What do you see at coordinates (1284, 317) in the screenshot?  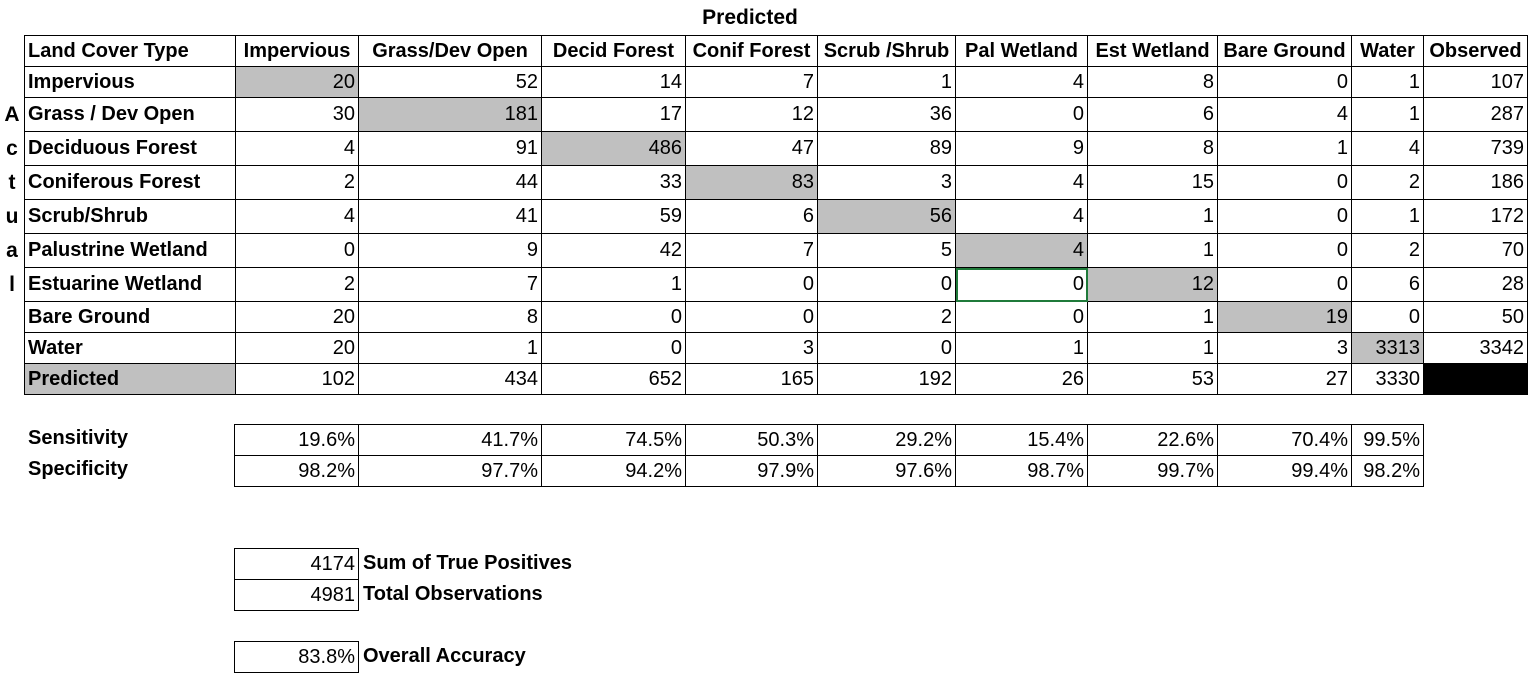 I see `matrix-cell: 19` at bounding box center [1284, 317].